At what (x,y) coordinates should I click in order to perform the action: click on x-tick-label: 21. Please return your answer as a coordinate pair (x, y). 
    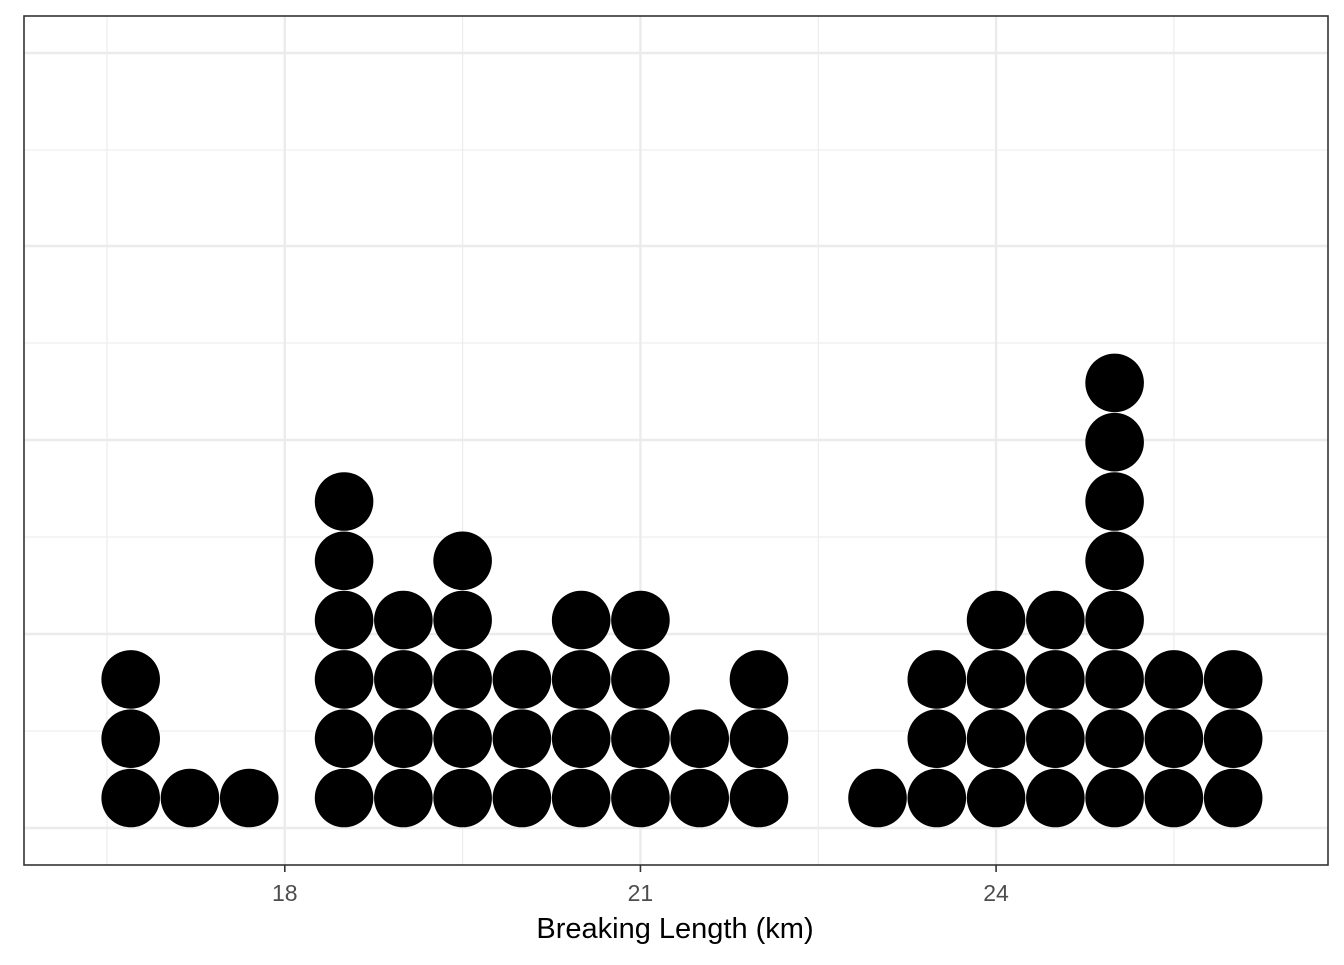
    Looking at the image, I should click on (641, 893).